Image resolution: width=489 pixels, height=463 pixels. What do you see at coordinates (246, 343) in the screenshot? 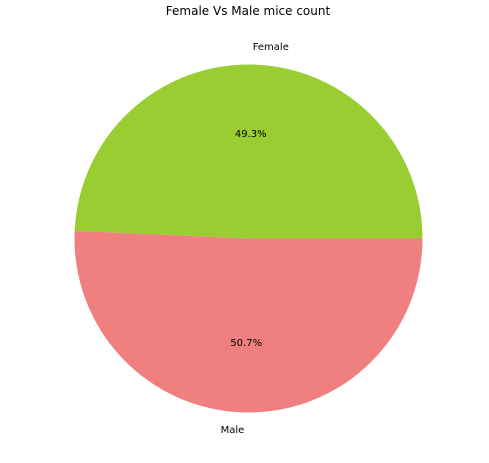
I see `slice-percent-male: 50.7%` at bounding box center [246, 343].